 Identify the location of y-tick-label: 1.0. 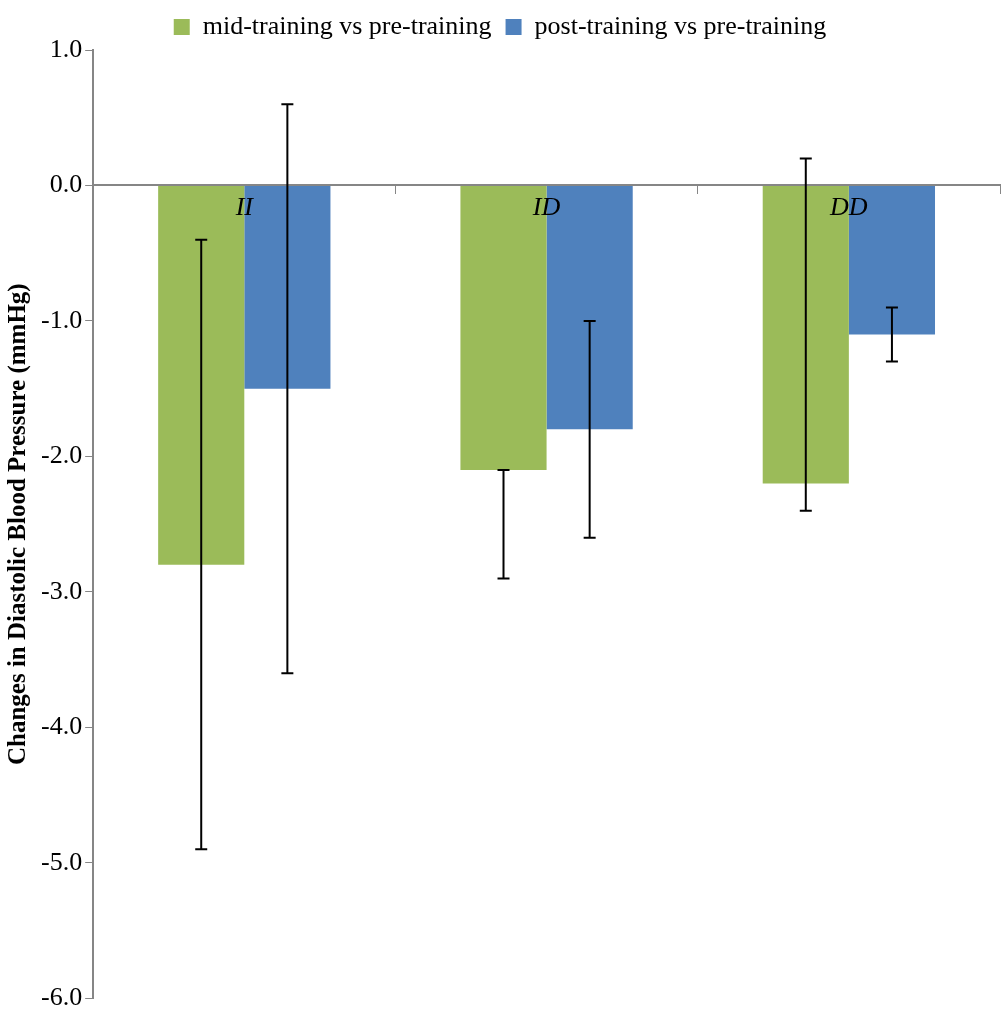
(66, 48).